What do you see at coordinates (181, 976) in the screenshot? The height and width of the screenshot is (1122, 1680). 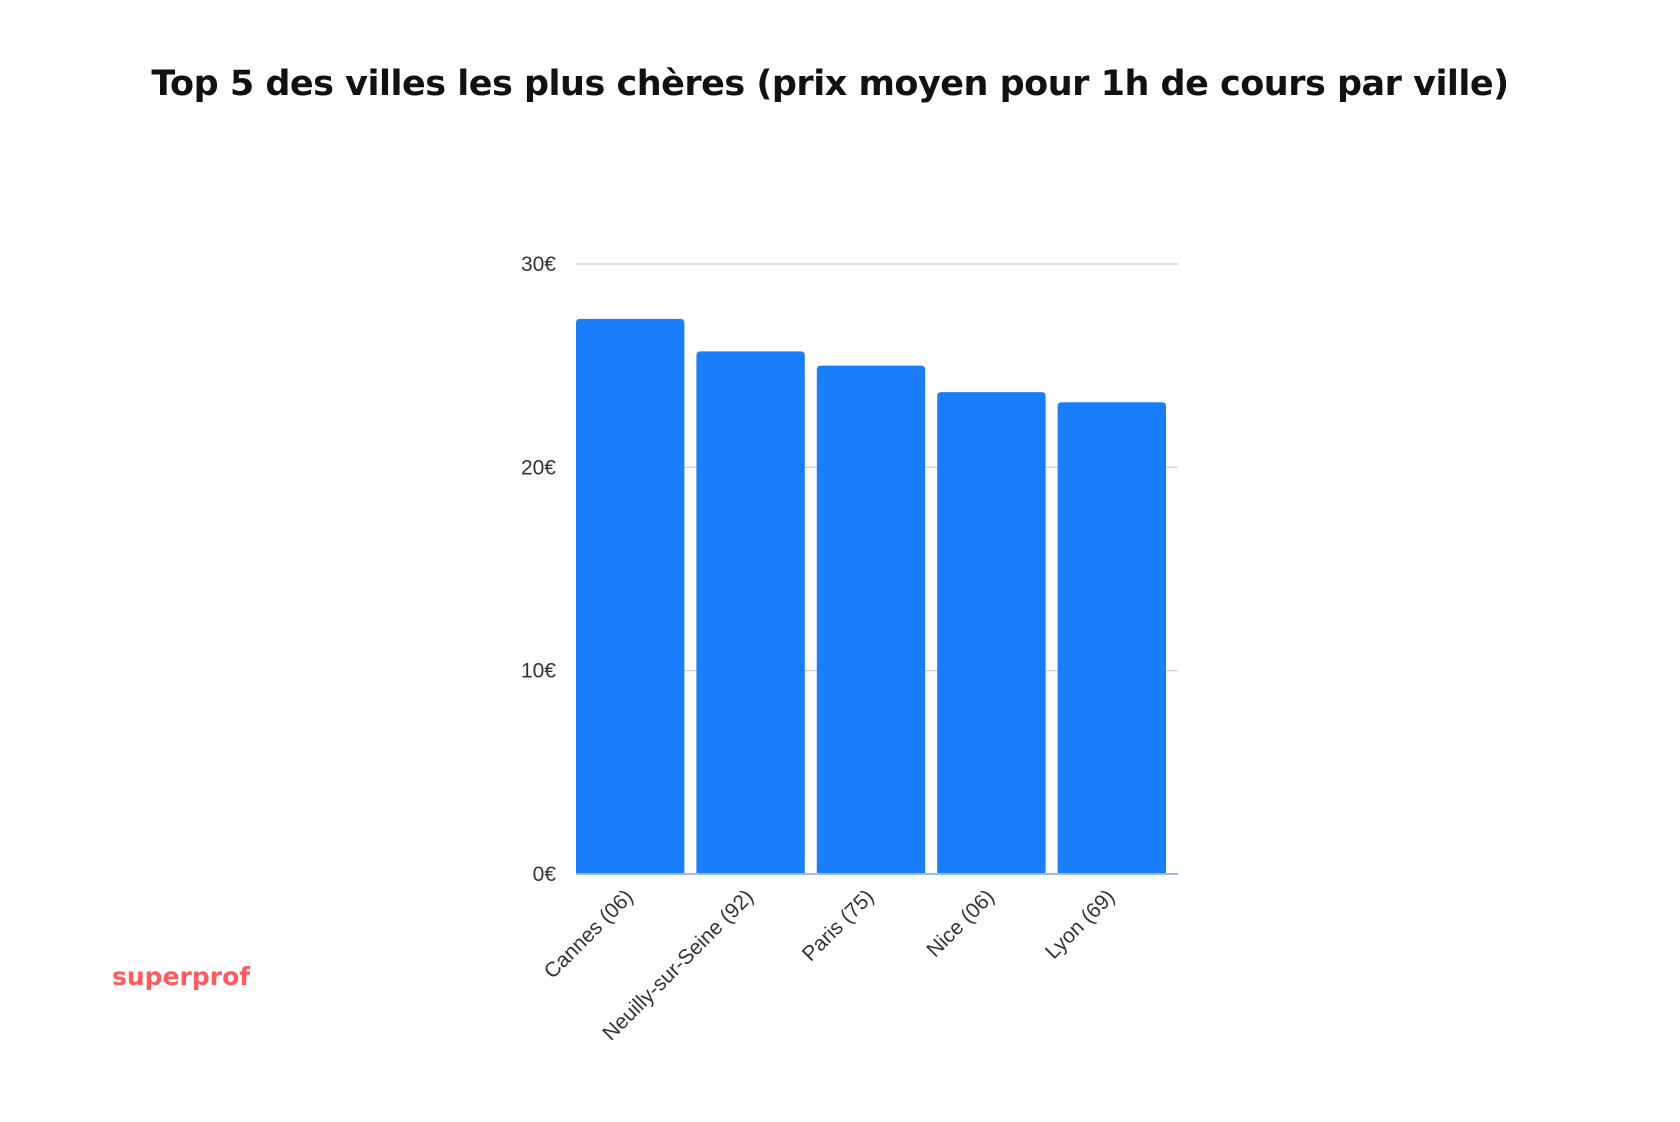 I see `superprof-logo: superprof` at bounding box center [181, 976].